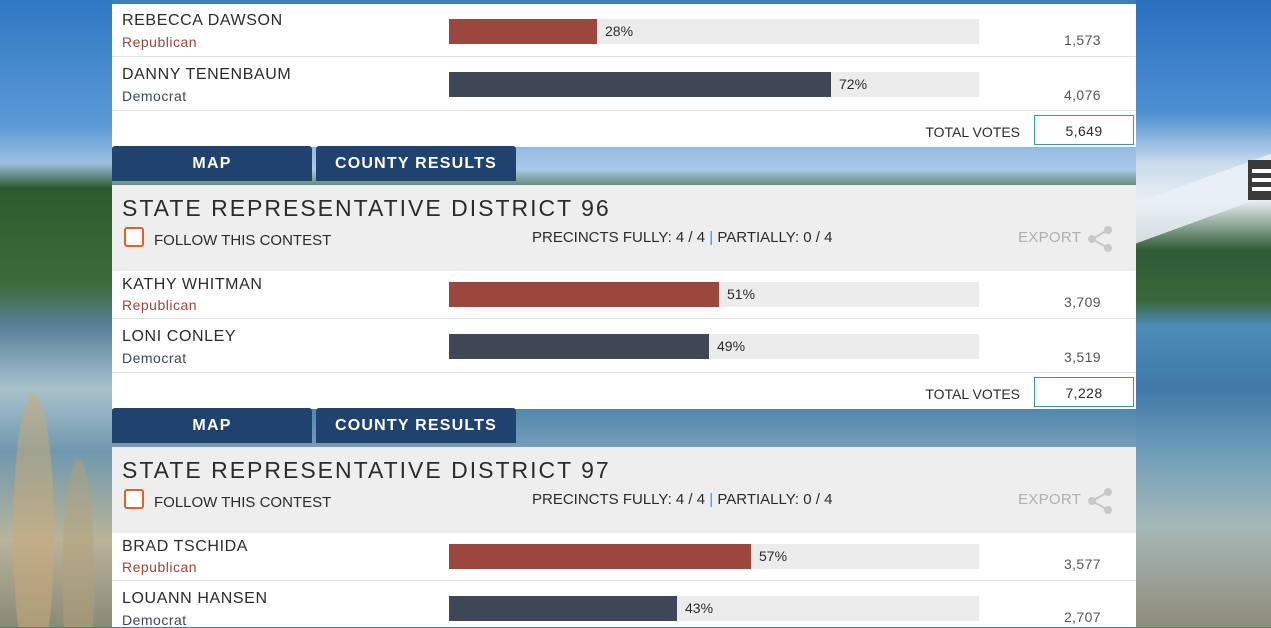 Image resolution: width=1271 pixels, height=628 pixels. What do you see at coordinates (1082, 617) in the screenshot?
I see `vote-count: 2,707` at bounding box center [1082, 617].